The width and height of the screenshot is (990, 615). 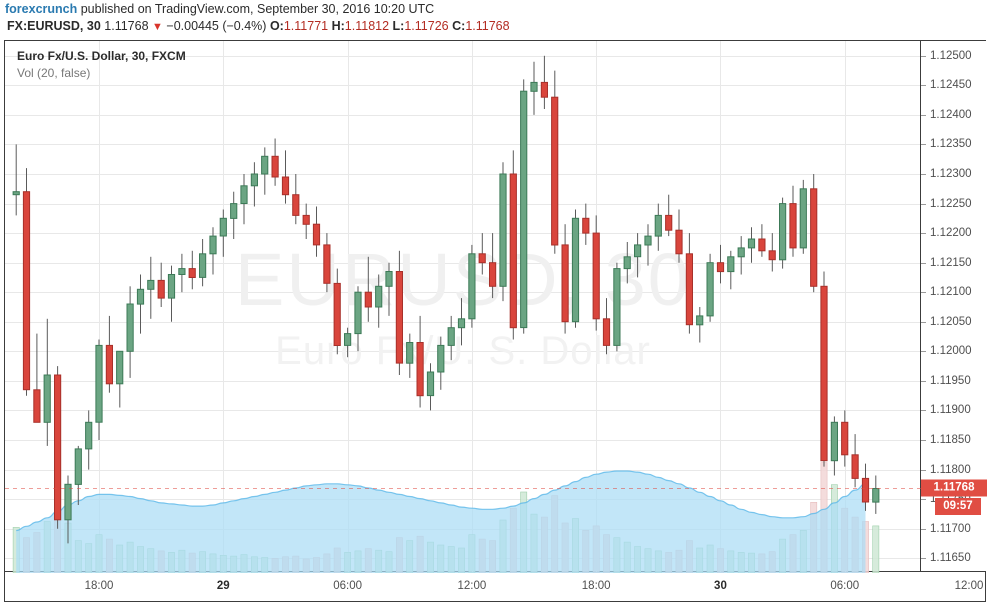 I want to click on symbol-label: FX:EURUSD, 30, so click(x=54, y=26).